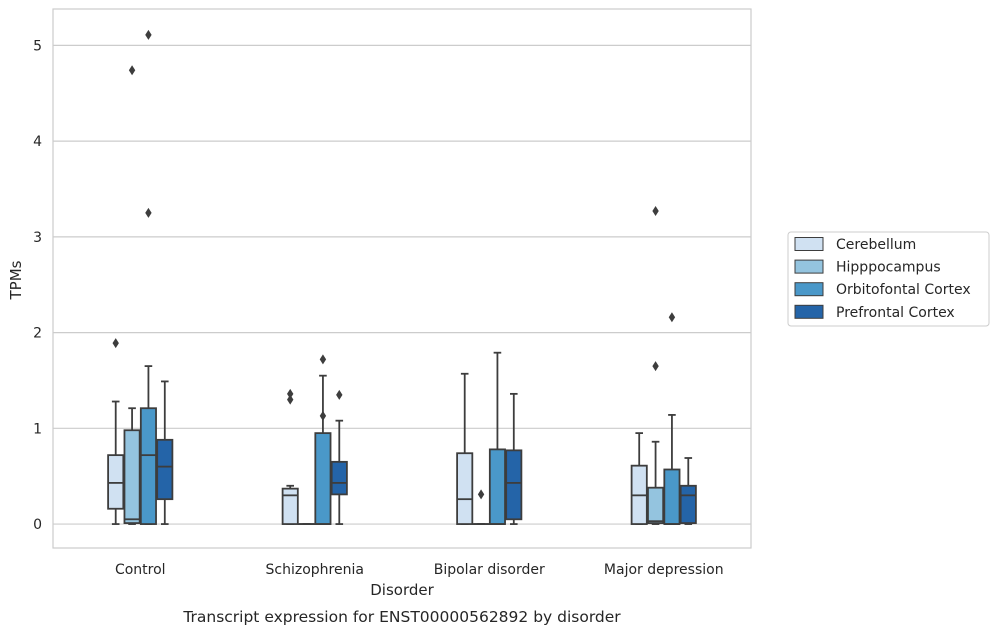  I want to click on y-tick-label: 0, so click(37, 525).